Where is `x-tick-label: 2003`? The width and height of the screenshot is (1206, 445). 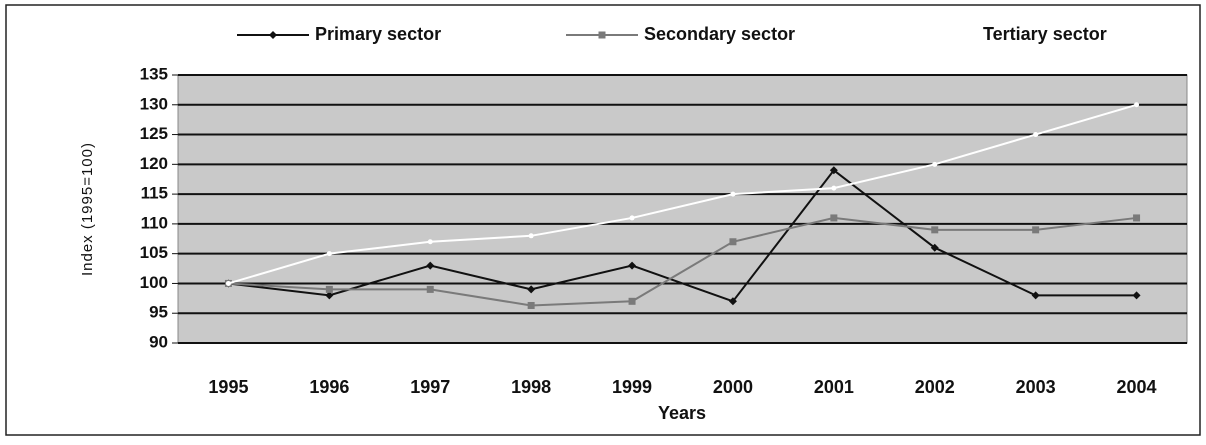 x-tick-label: 2003 is located at coordinates (1036, 387).